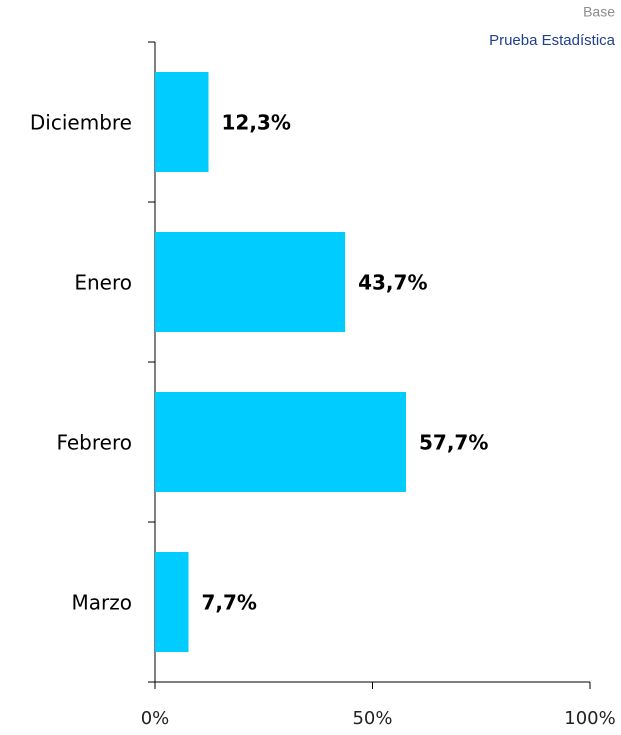 This screenshot has width=621, height=735. What do you see at coordinates (81, 123) in the screenshot?
I see `y-tick-label: Diciembre` at bounding box center [81, 123].